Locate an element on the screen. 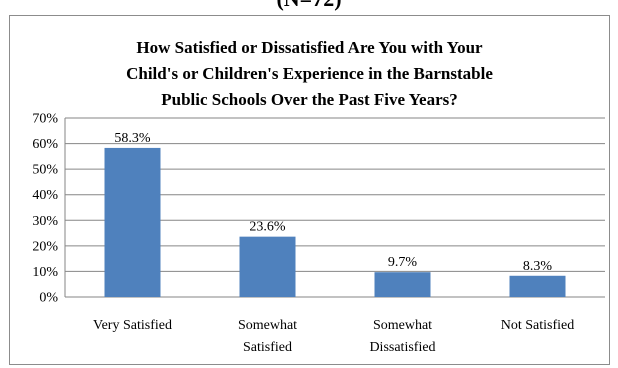 The width and height of the screenshot is (618, 368). x-tick-label: Not Satisfied is located at coordinates (538, 325).